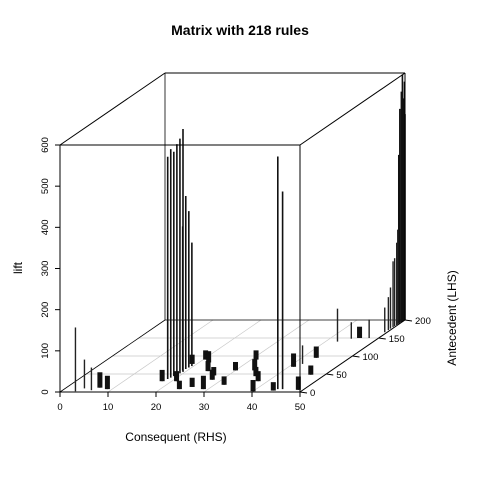  I want to click on y-axis-label: Antecedent (LHS), so click(452, 317).